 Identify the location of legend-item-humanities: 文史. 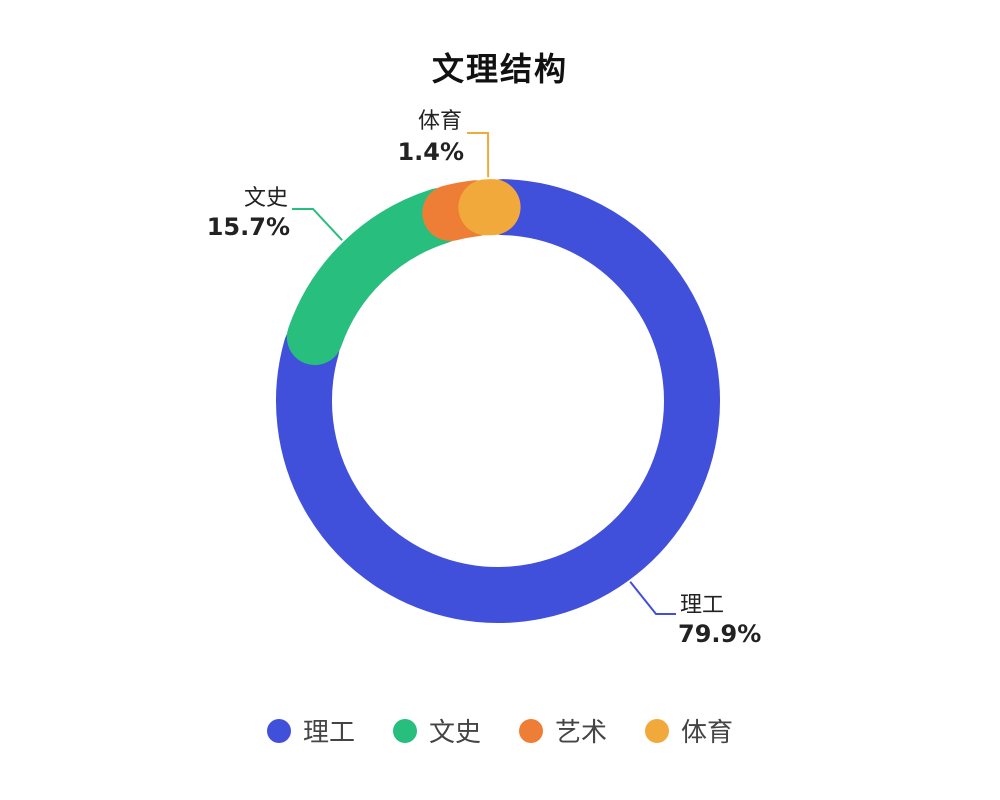
(436, 730).